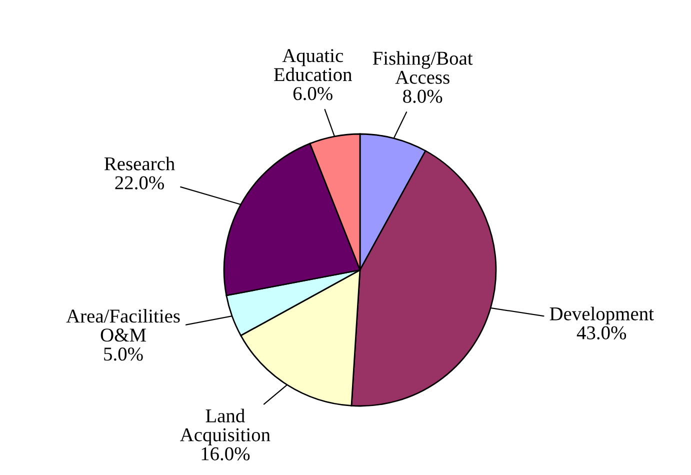  Describe the element at coordinates (422, 96) in the screenshot. I see `data-label: 8.0%` at that location.